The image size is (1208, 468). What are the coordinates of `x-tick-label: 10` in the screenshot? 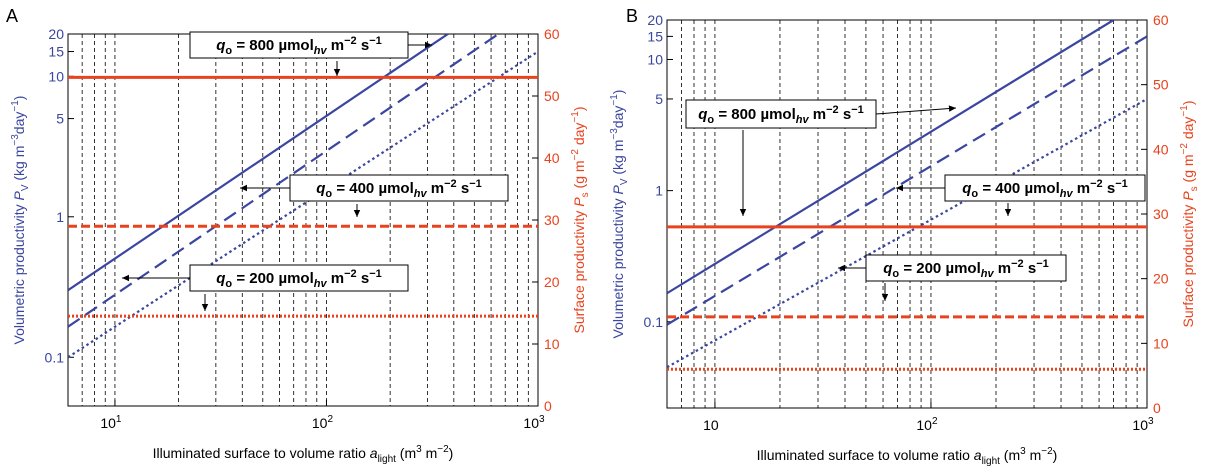 It's located at (711, 425).